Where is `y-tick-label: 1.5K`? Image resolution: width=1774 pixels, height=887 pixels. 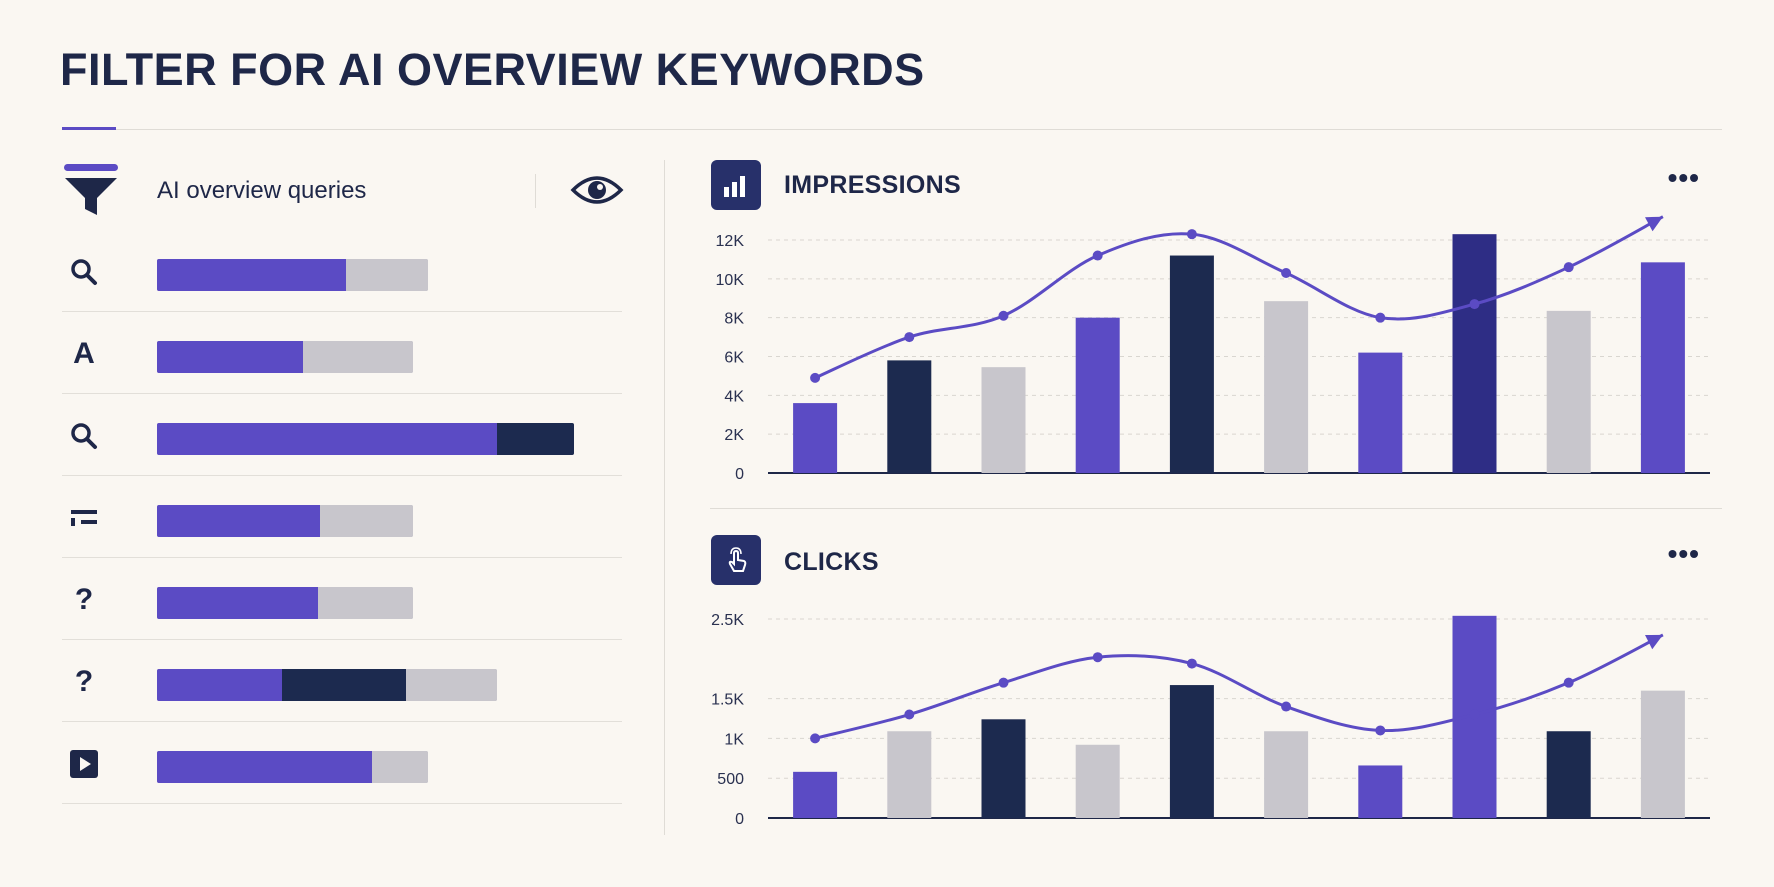 y-tick-label: 1.5K is located at coordinates (727, 700).